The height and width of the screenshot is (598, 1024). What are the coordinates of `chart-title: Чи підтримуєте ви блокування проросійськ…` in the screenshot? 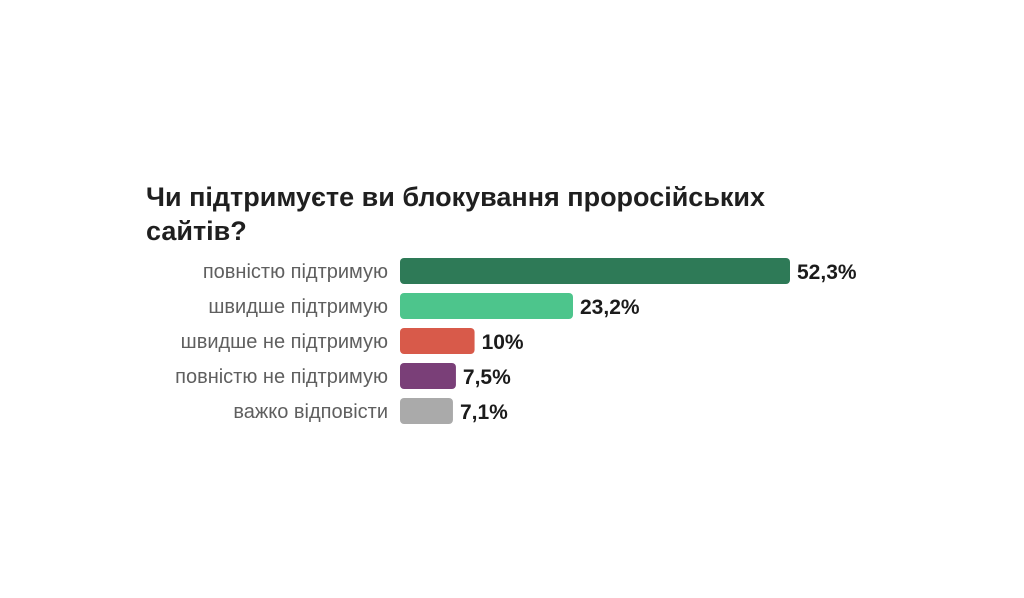 It's located at (456, 214).